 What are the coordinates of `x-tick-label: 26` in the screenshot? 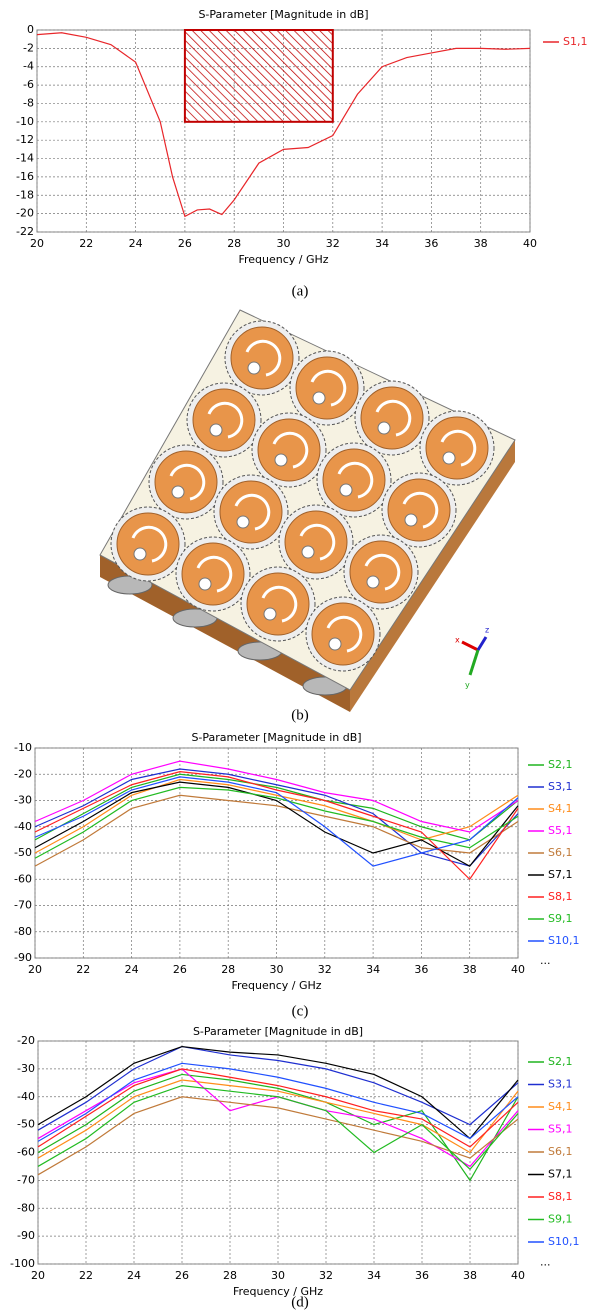 It's located at (180, 969).